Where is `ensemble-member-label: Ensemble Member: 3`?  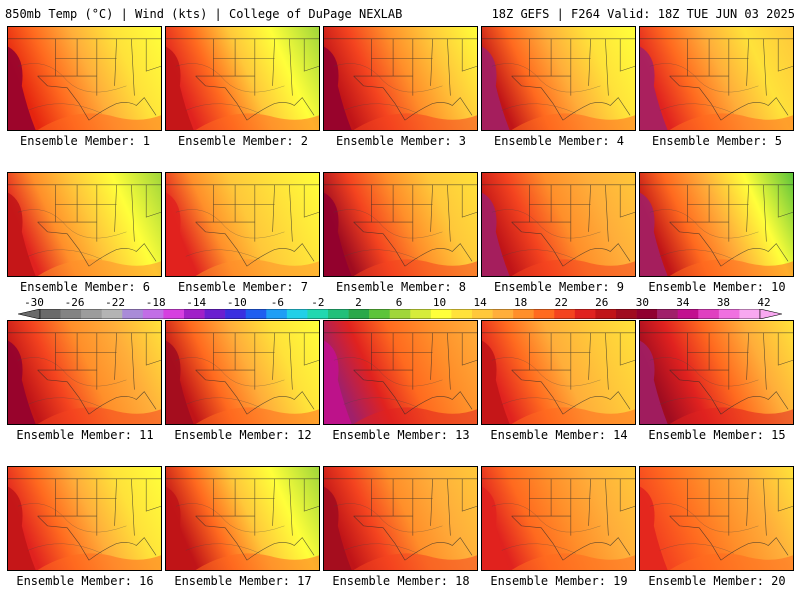
ensemble-member-label: Ensemble Member: 3 is located at coordinates (401, 141).